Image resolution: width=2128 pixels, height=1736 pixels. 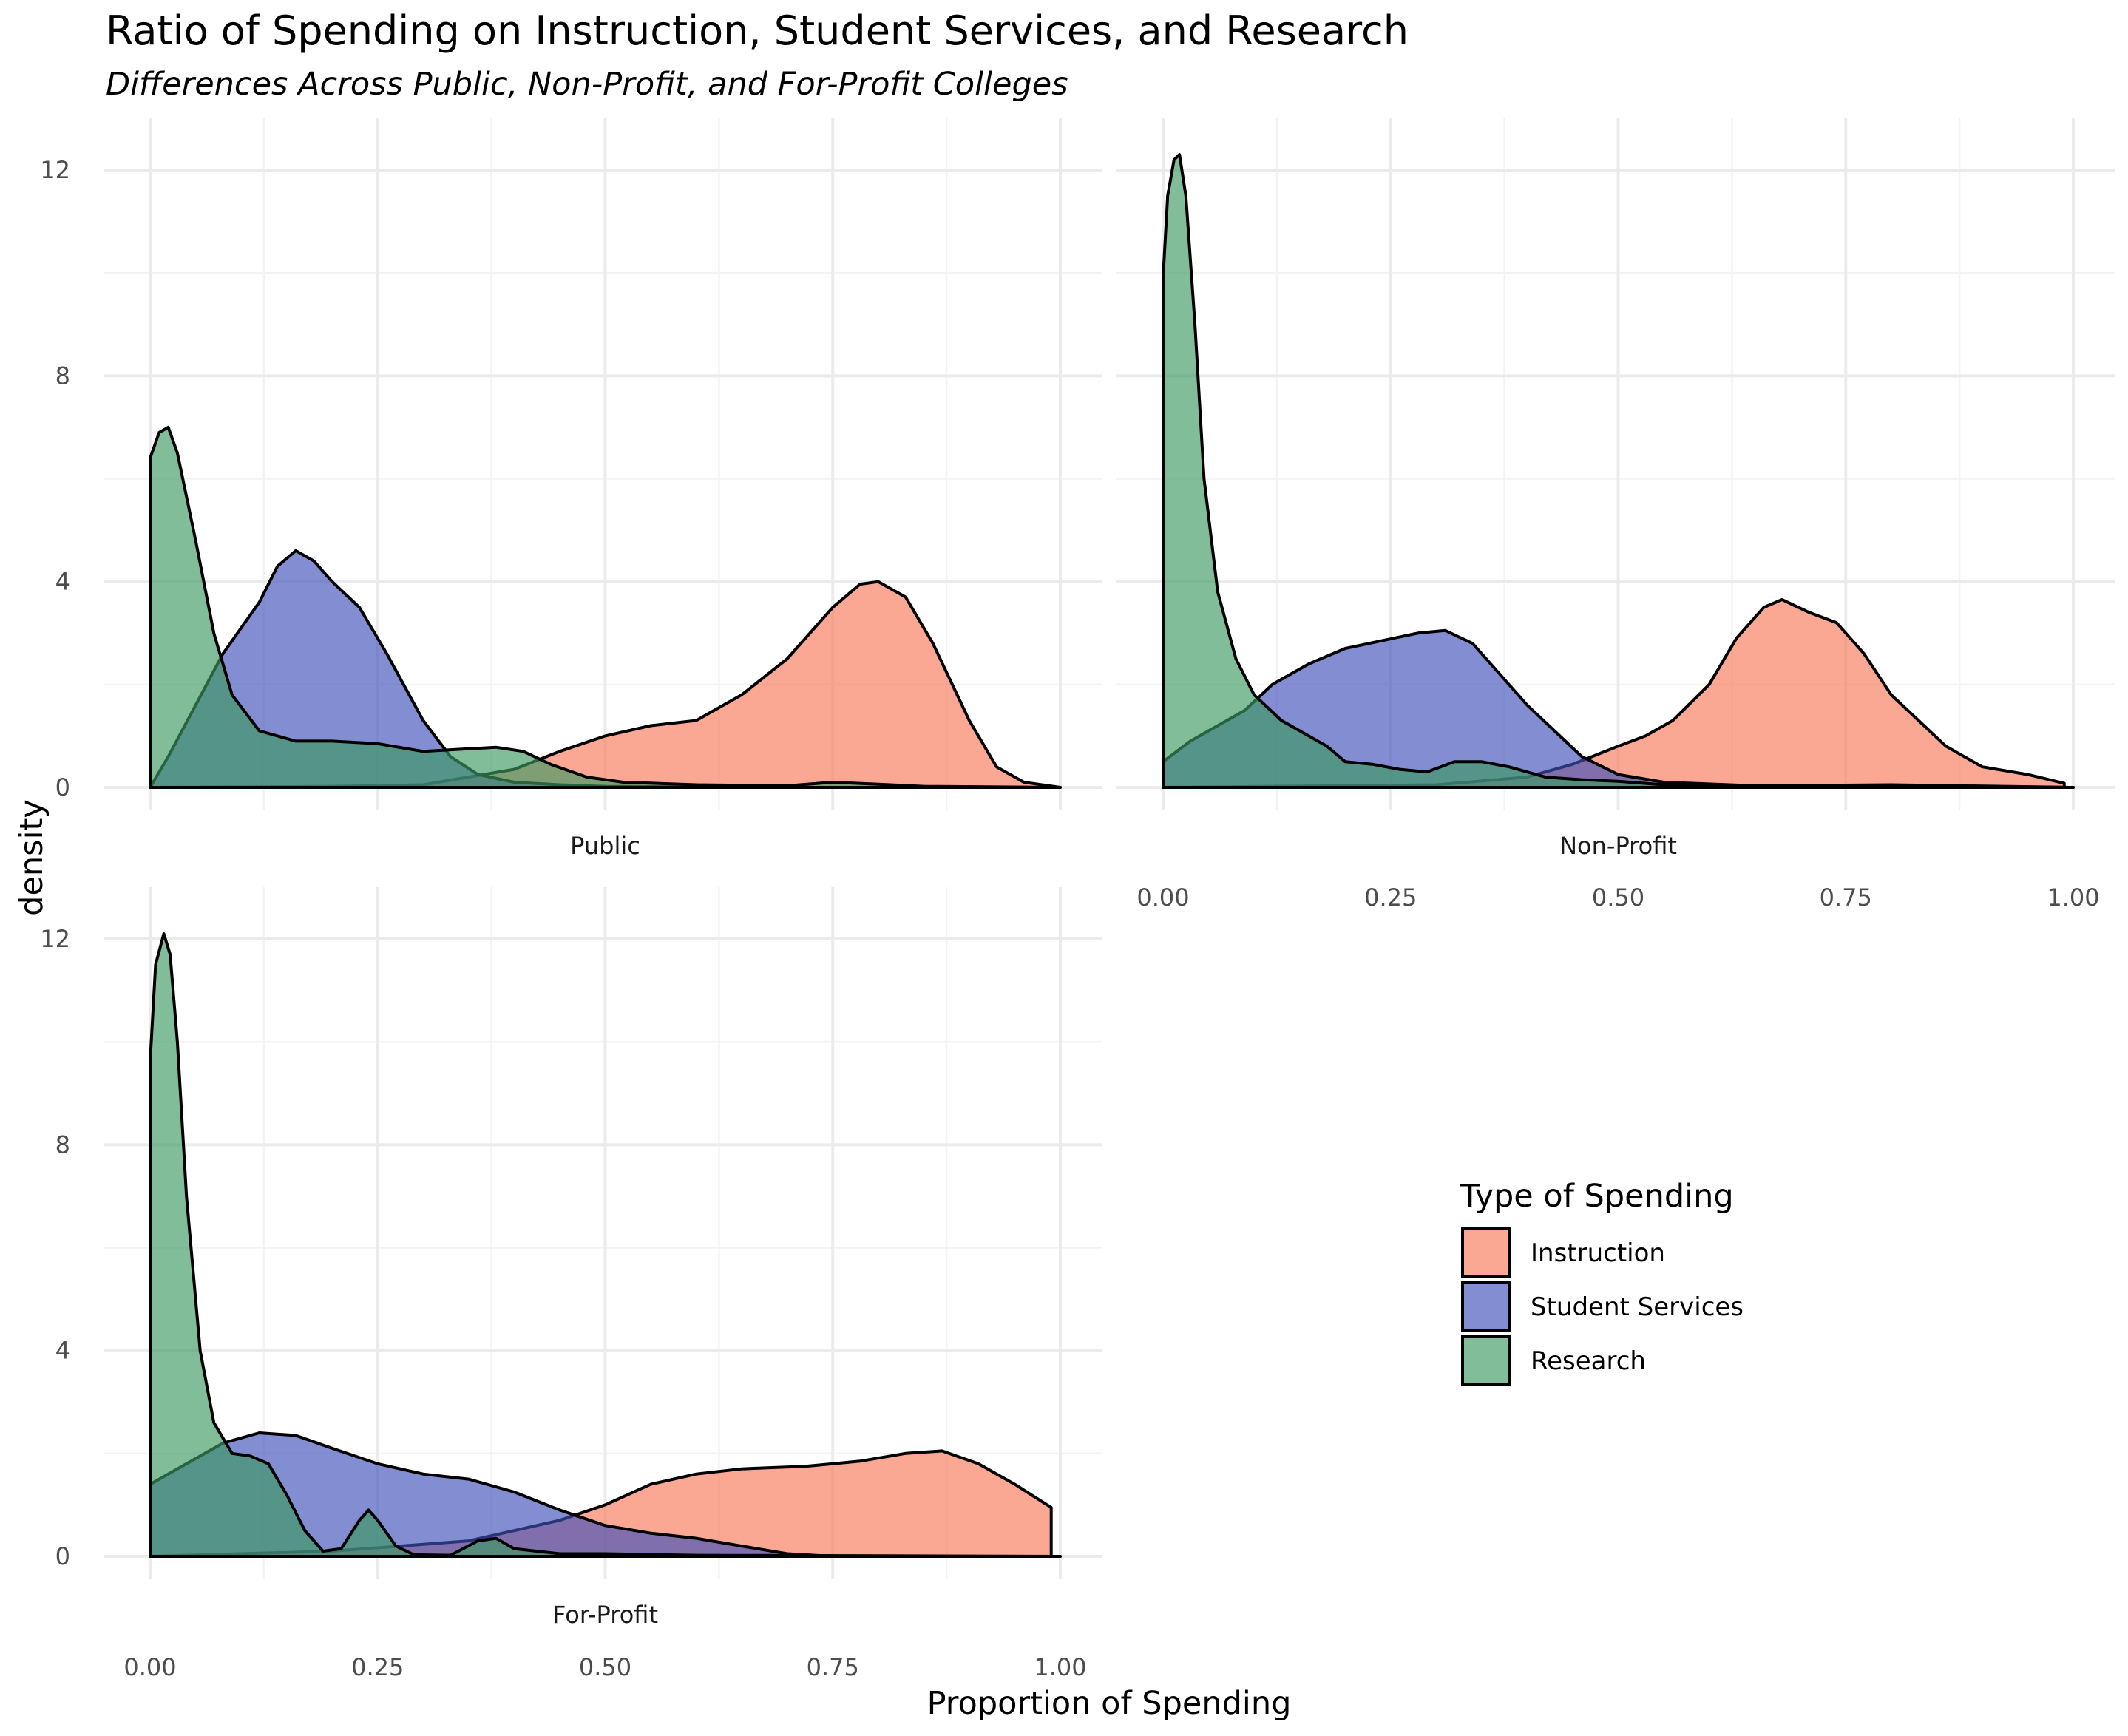 What do you see at coordinates (1110, 1703) in the screenshot?
I see `x-axis-title: Proportion of Spending` at bounding box center [1110, 1703].